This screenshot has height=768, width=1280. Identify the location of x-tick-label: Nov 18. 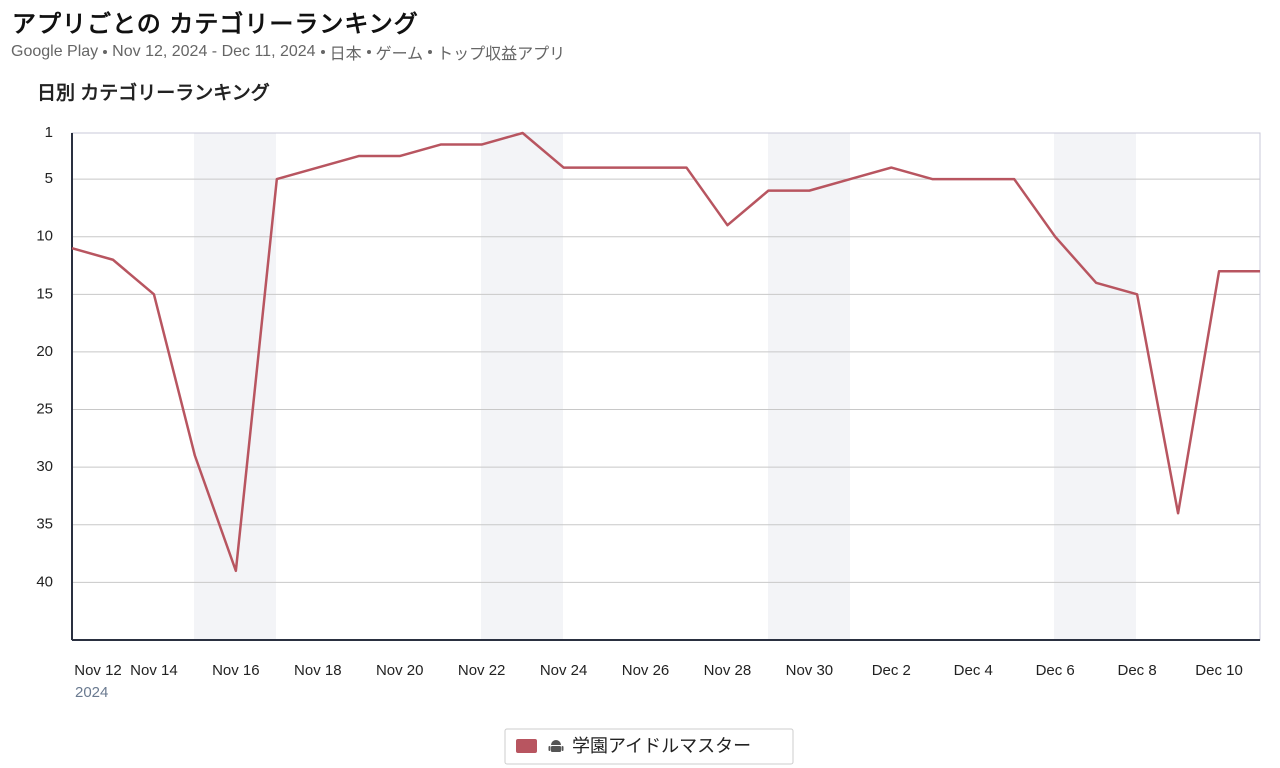
(318, 670).